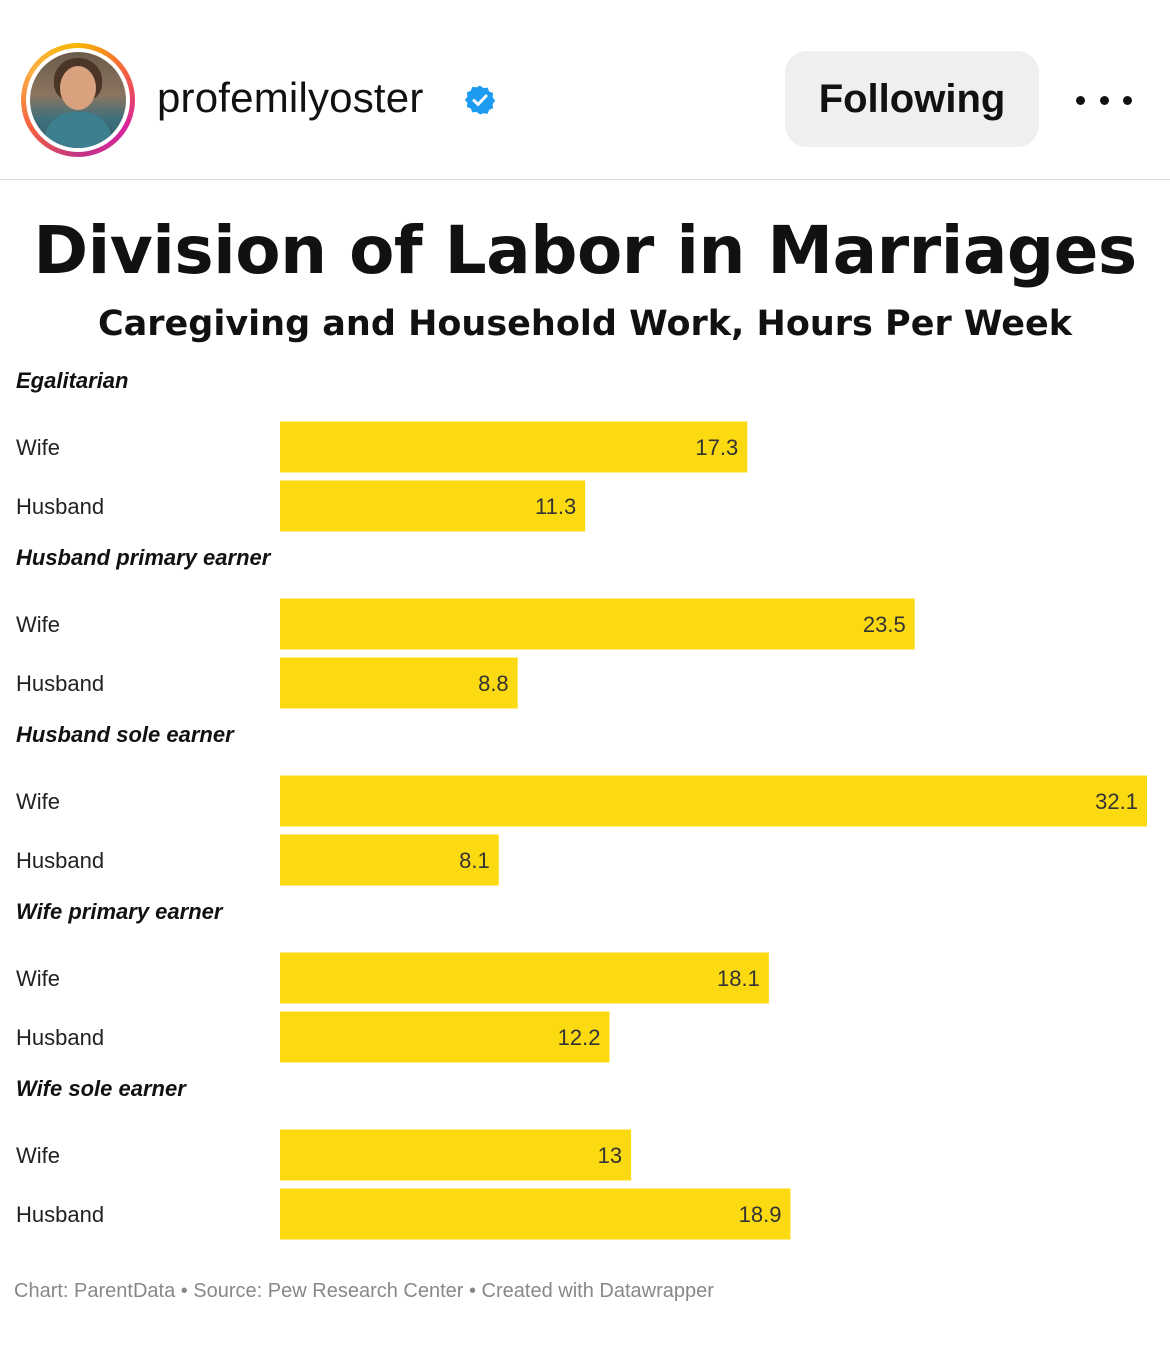 The height and width of the screenshot is (1352, 1170). What do you see at coordinates (555, 506) in the screenshot?
I see `value-label: 11.3` at bounding box center [555, 506].